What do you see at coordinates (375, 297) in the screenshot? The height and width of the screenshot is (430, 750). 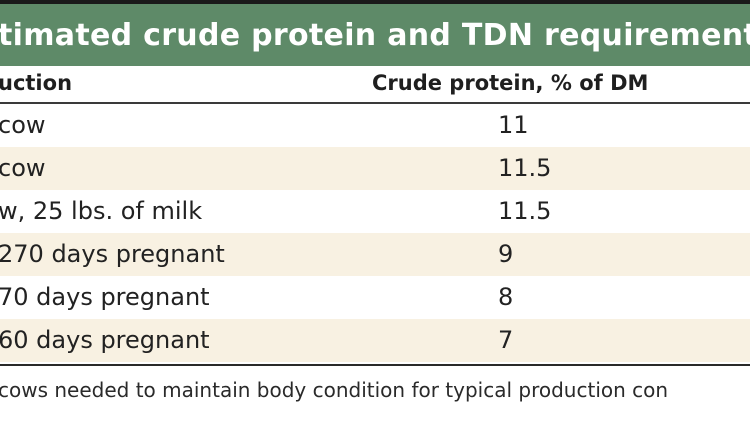 I see `table-row: 70 days pregnant 8` at bounding box center [375, 297].